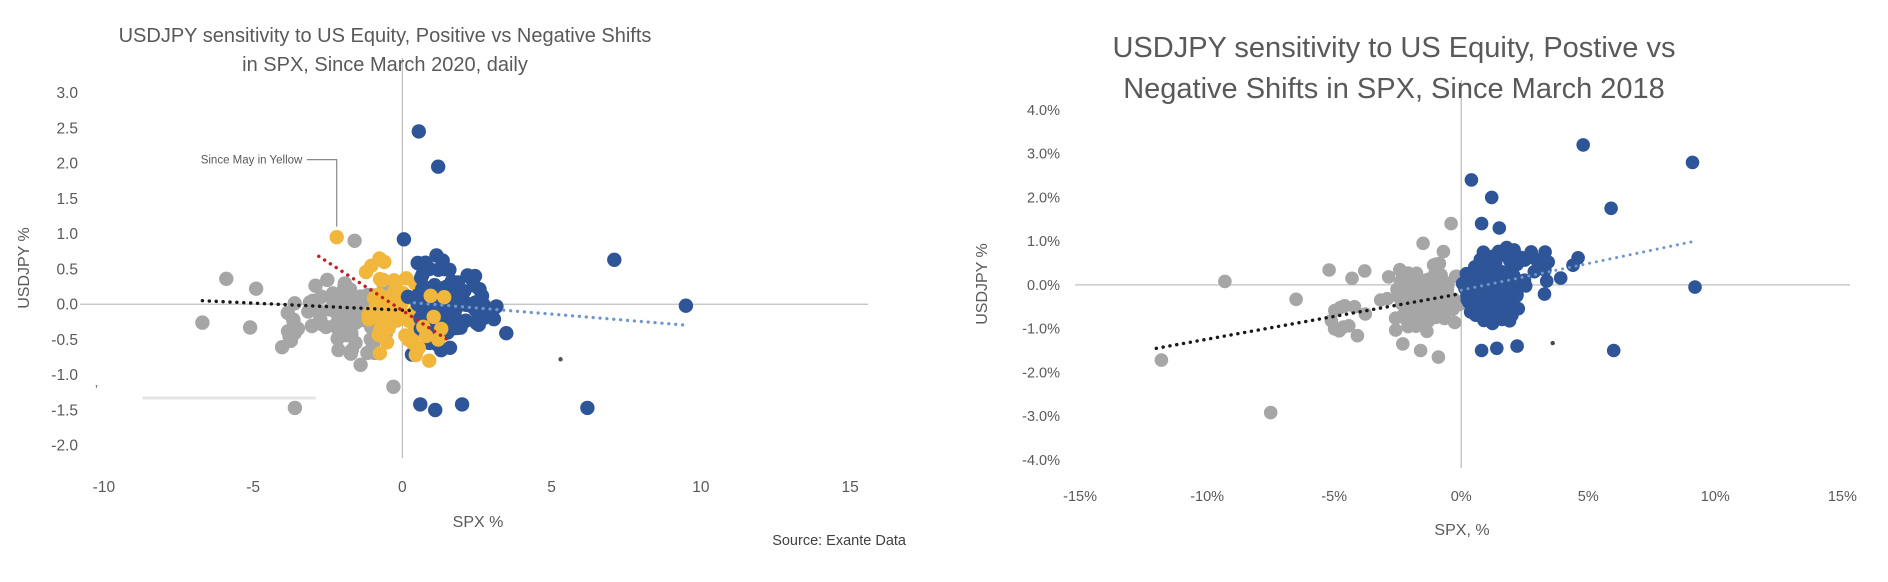  I want to click on x-tick-label: 5, so click(551, 487).